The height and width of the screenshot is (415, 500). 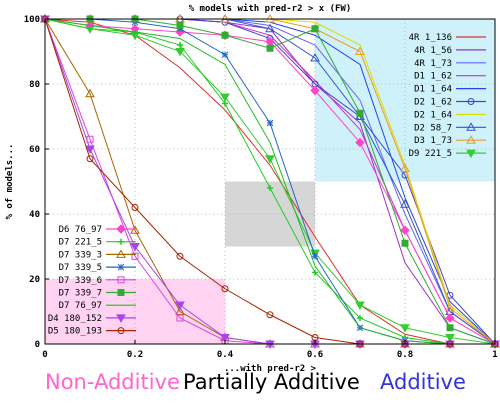 I want to click on legend-label-4: D1 1_64, so click(x=433, y=90).